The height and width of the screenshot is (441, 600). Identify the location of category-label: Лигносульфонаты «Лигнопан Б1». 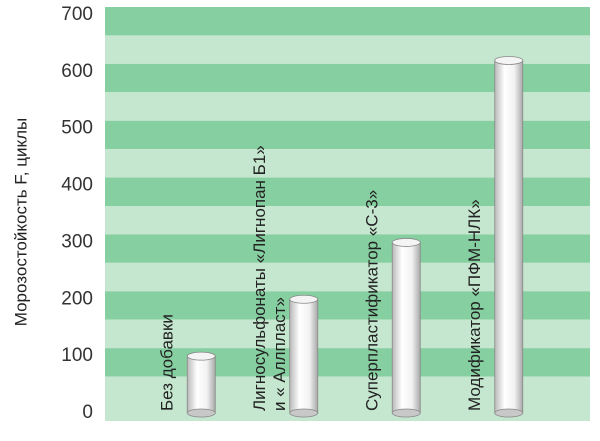
(259, 278).